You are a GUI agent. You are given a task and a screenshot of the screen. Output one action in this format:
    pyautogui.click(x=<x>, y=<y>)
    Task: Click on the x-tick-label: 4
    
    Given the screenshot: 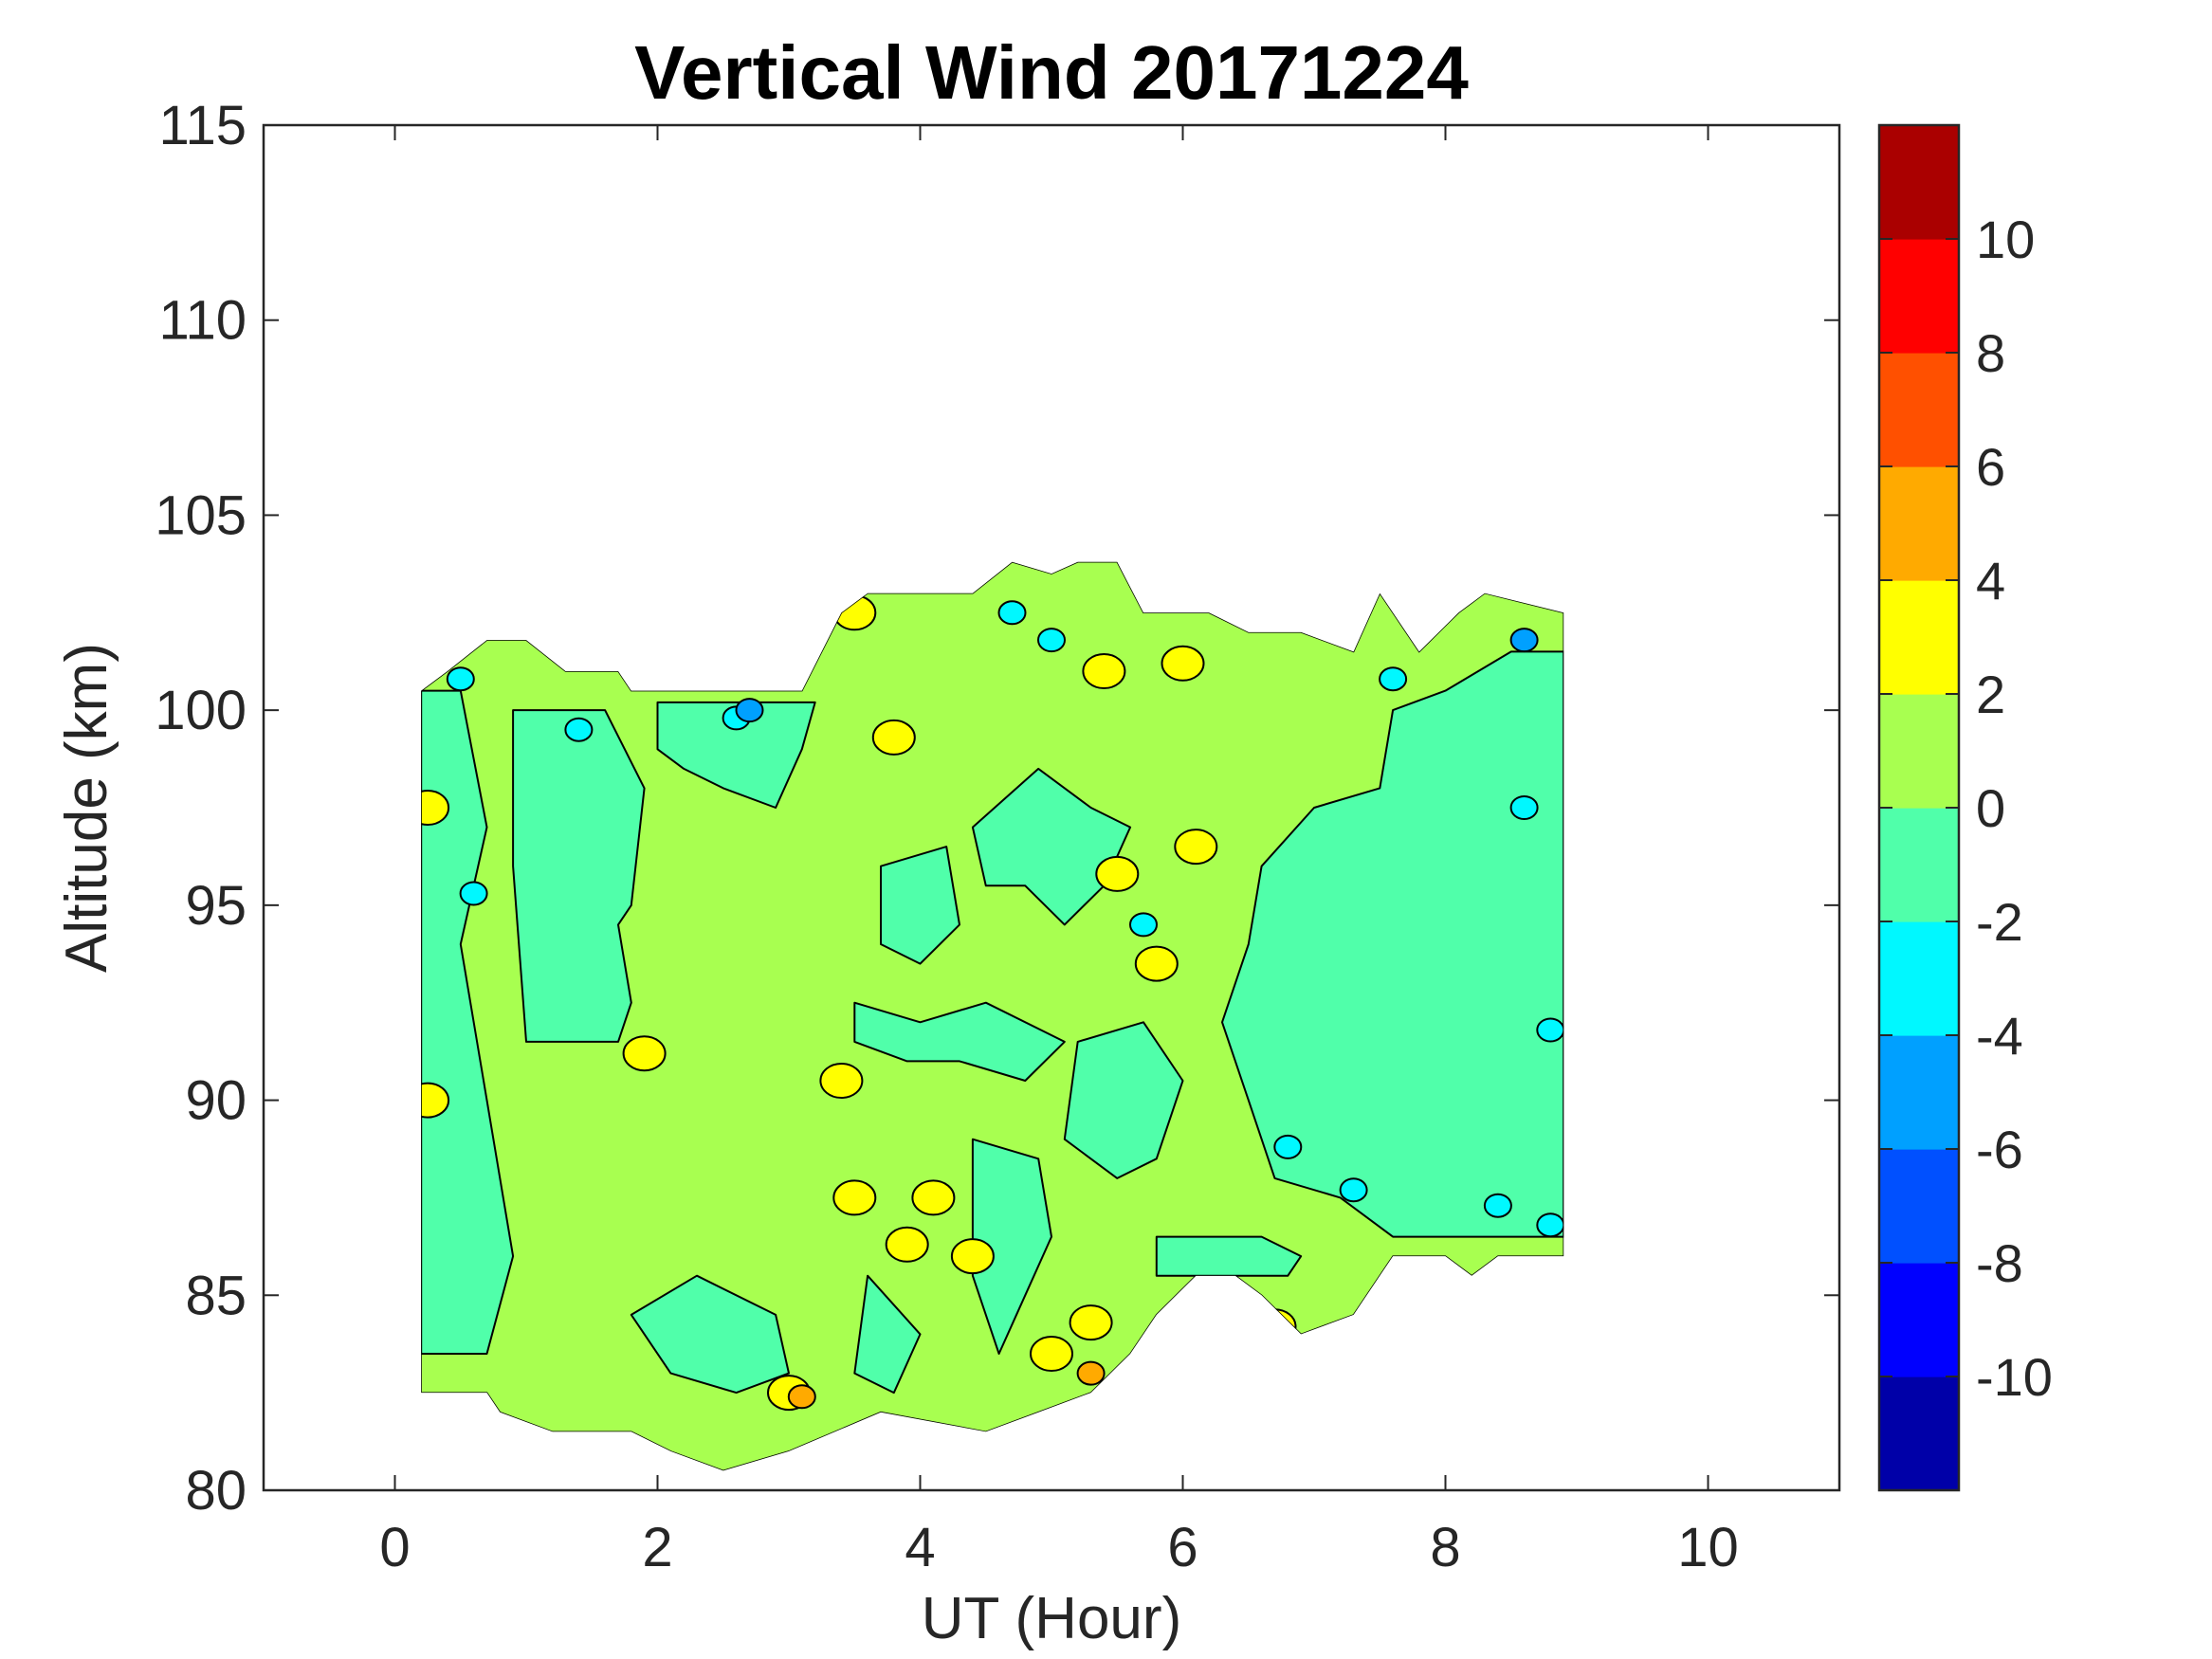 What is the action you would take?
    pyautogui.click(x=920, y=1547)
    